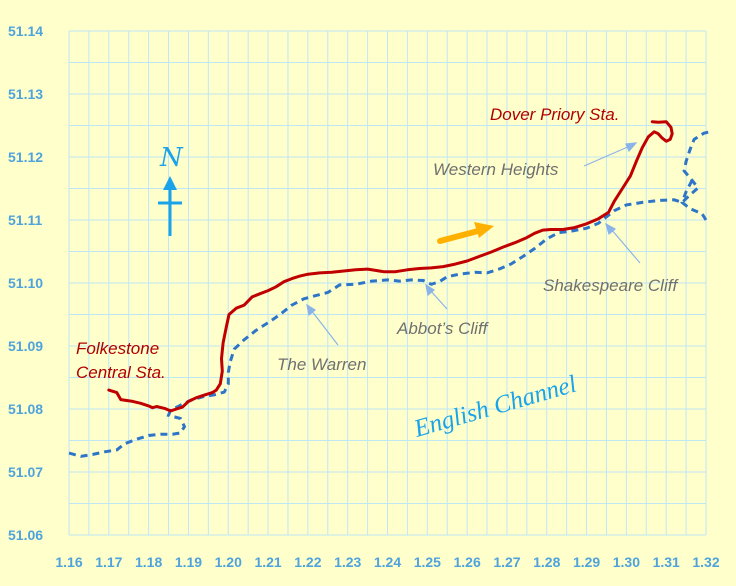 This screenshot has height=586, width=736. Describe the element at coordinates (347, 562) in the screenshot. I see `x-tick-label: 1.23` at that location.